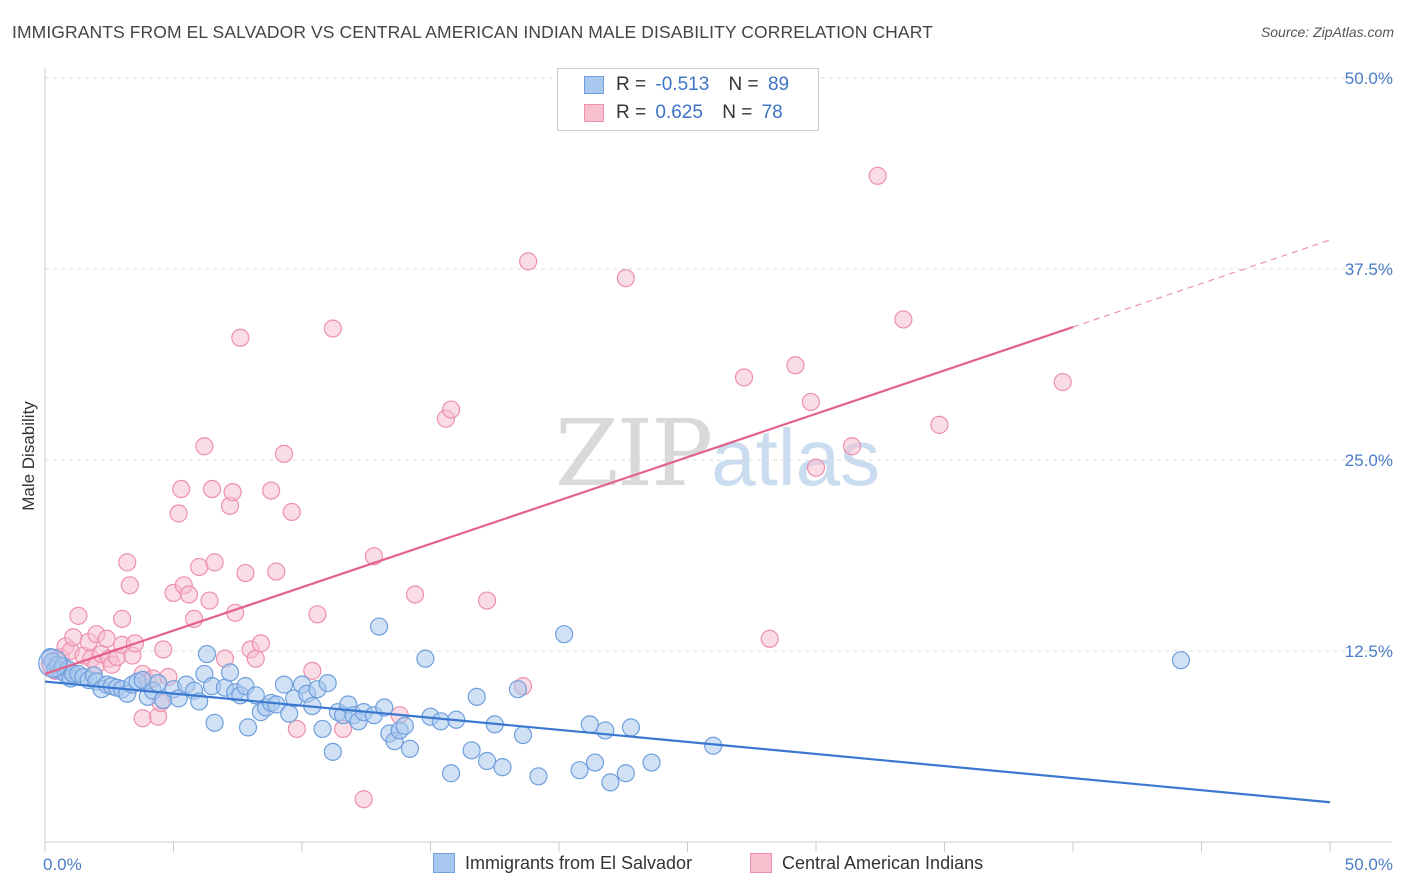 This screenshot has height=892, width=1406. I want to click on legend-swatch-blue, so click(594, 85).